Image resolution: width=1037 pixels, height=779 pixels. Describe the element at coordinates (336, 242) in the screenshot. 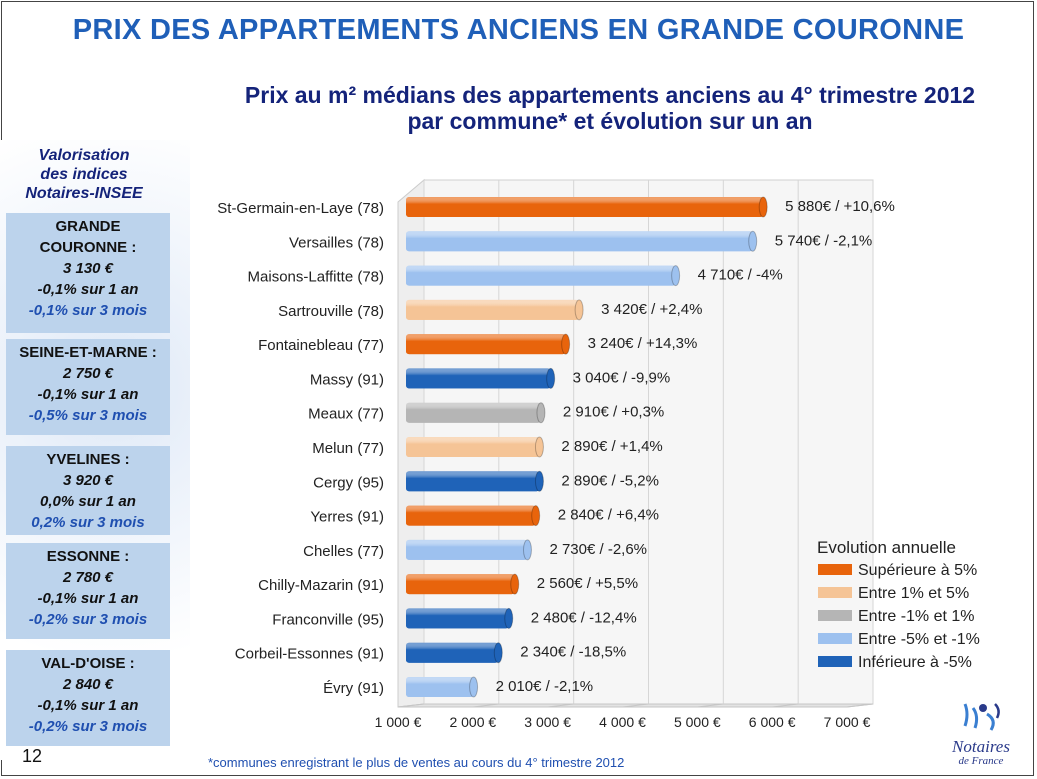

I see `category-label: Versailles (78)` at that location.